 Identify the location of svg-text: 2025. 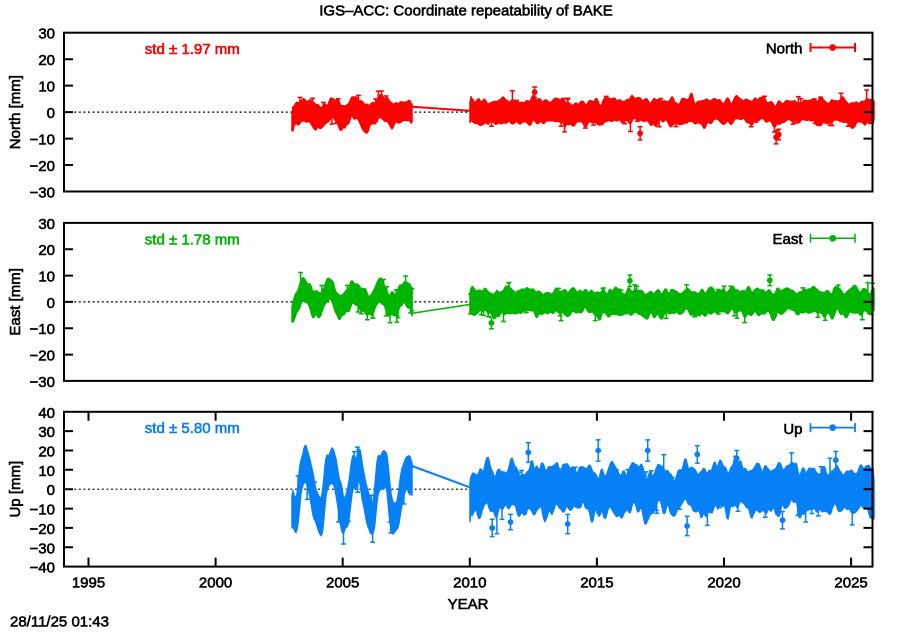
(850, 583).